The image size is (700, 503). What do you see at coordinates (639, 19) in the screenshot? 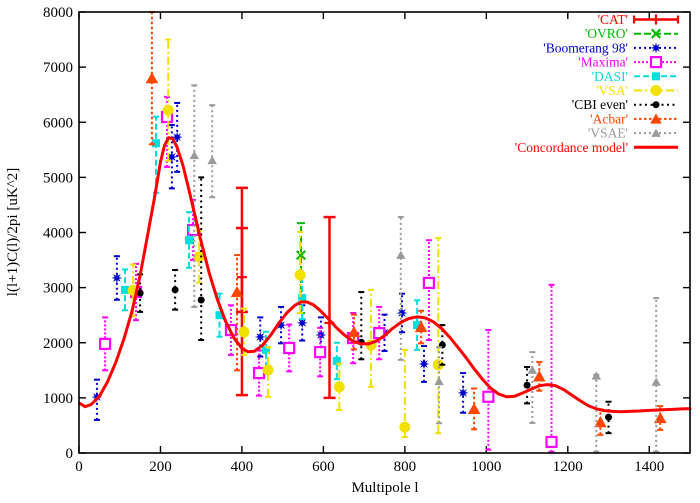
I see `legend-item-cat: 'CAT'` at bounding box center [639, 19].